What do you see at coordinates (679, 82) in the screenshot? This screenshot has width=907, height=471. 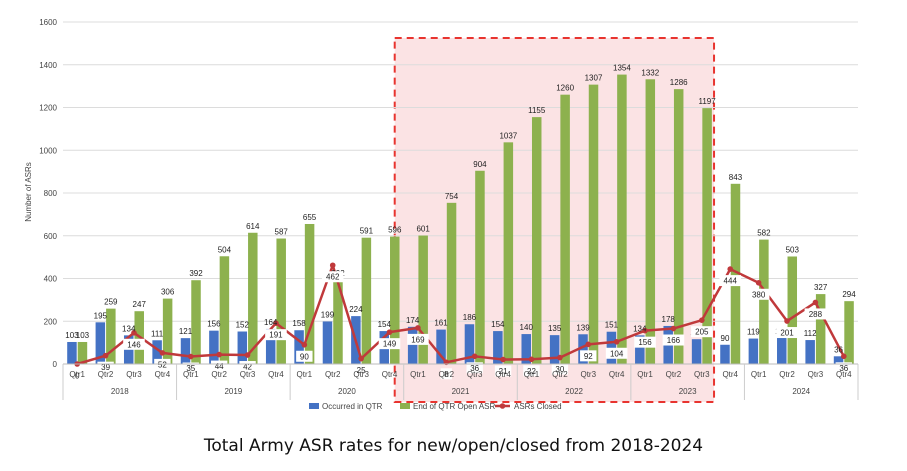 I see `open-label: 1286` at bounding box center [679, 82].